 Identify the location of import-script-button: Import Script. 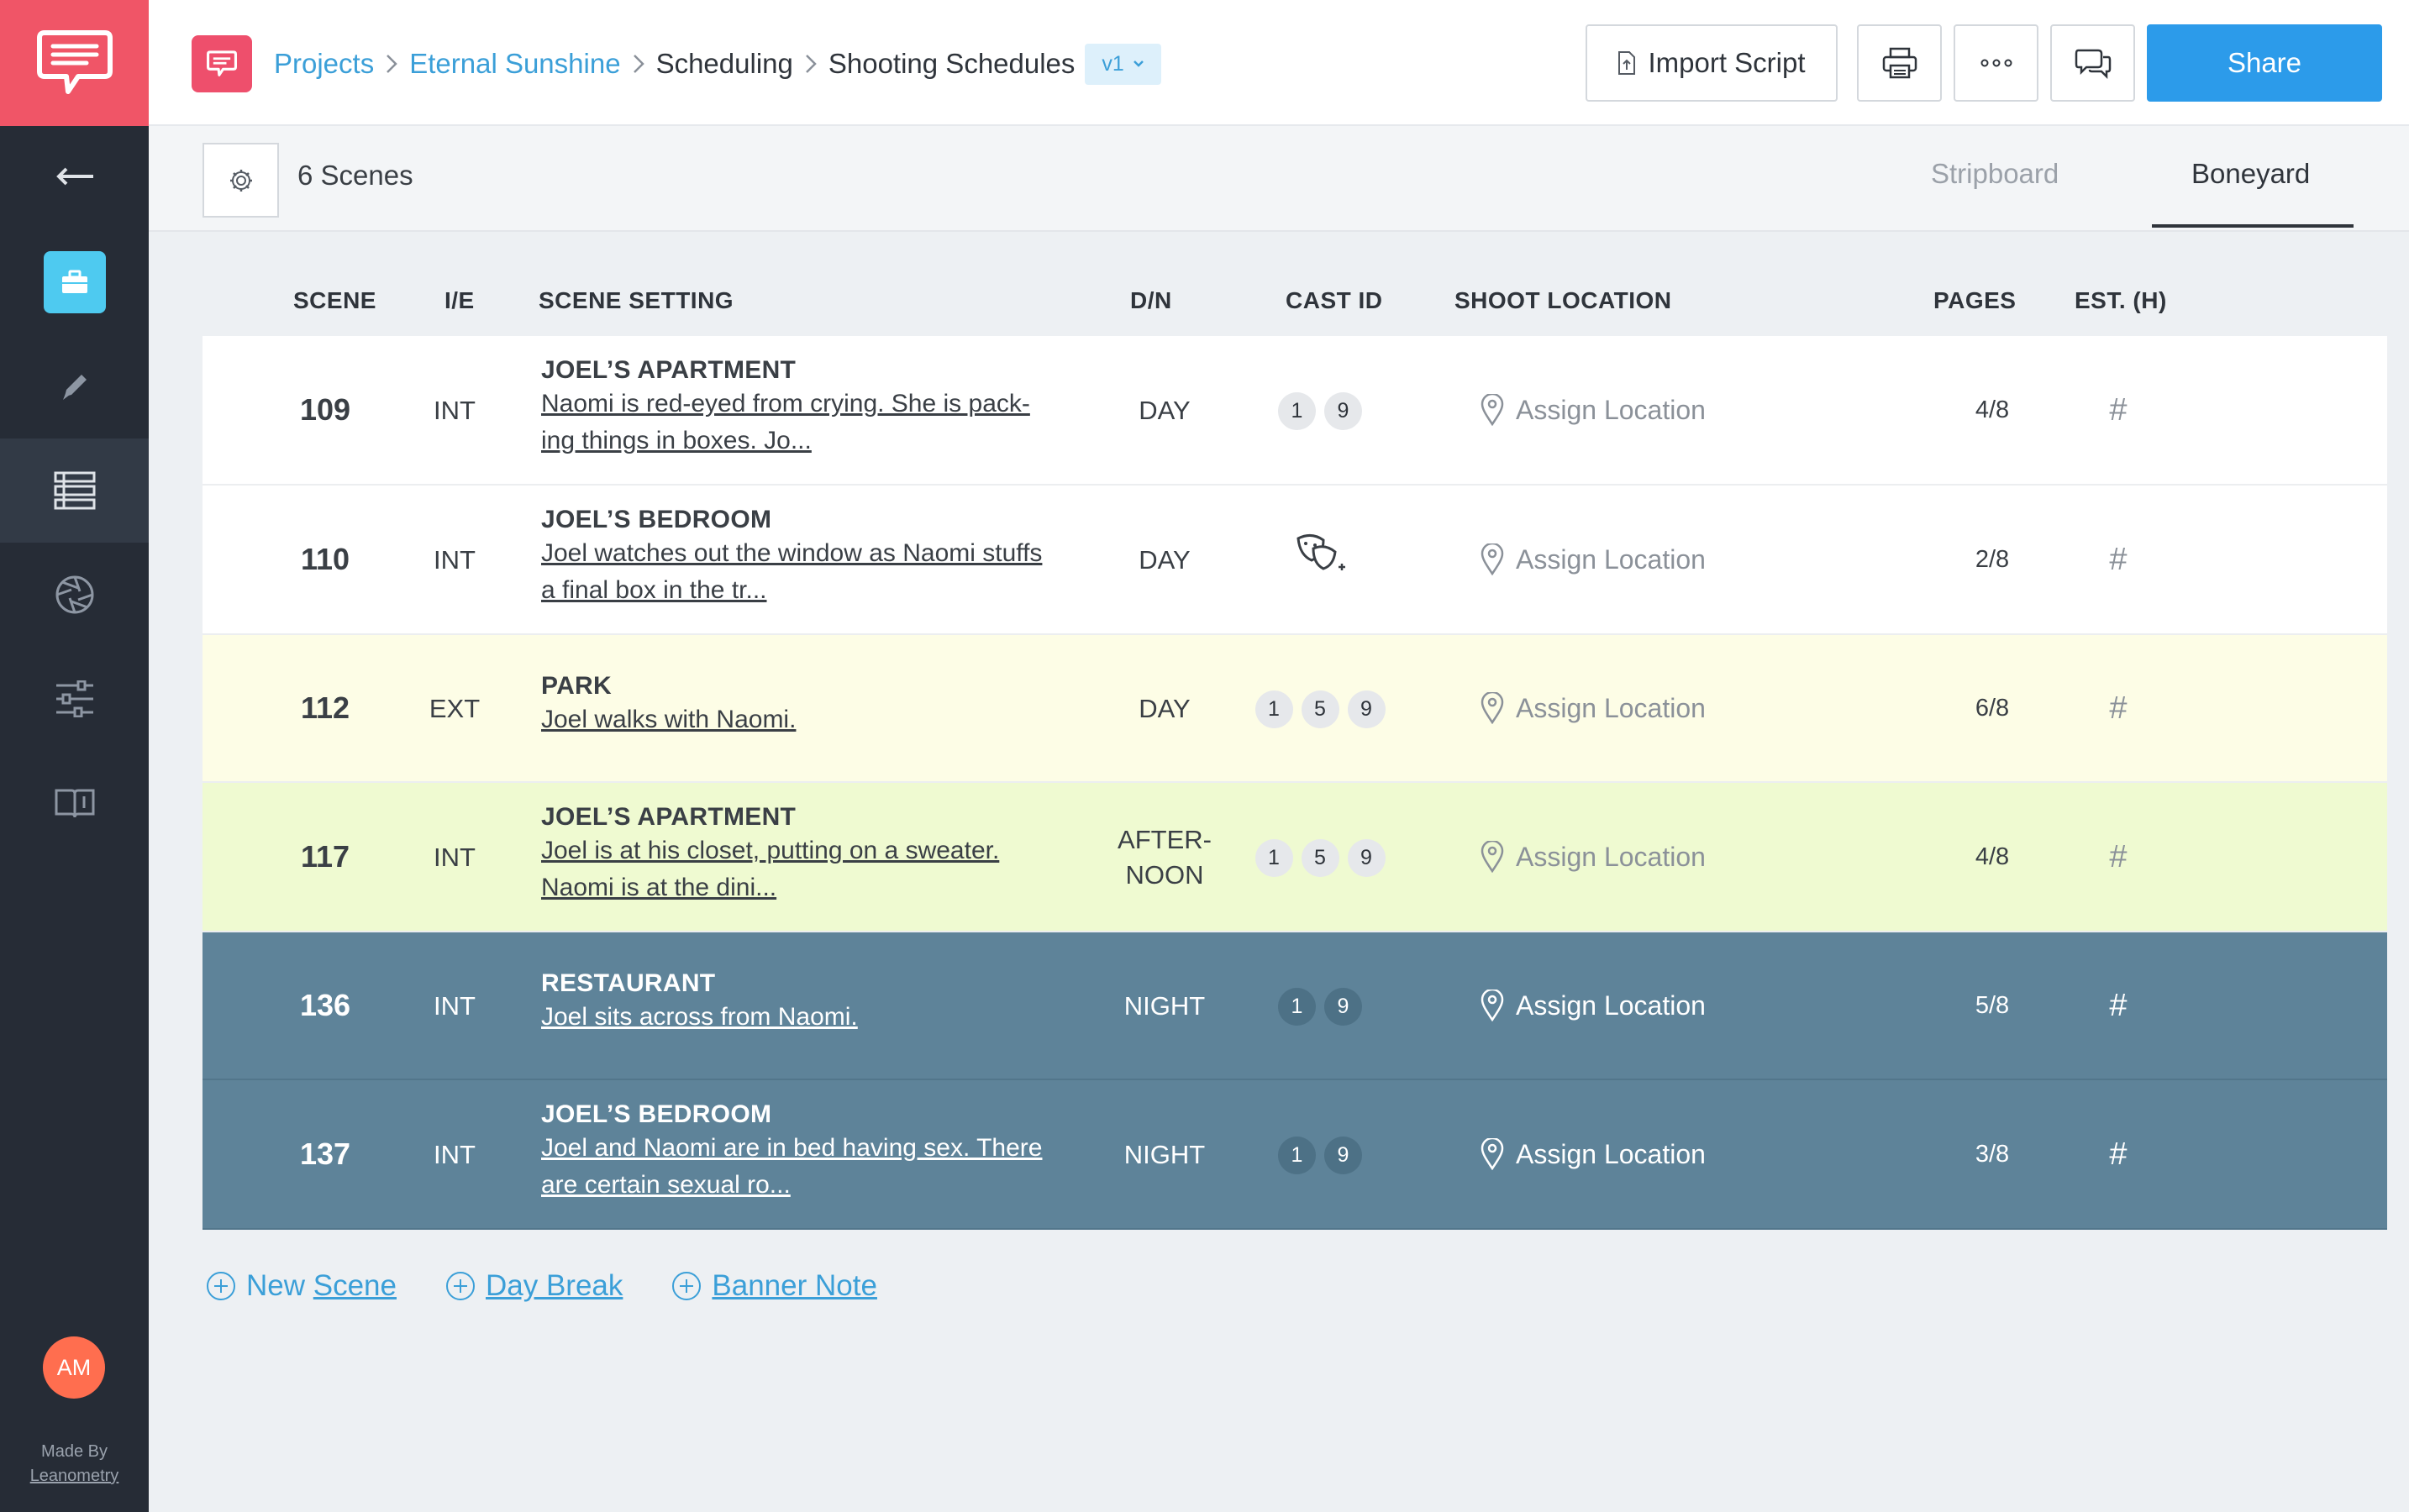
(1712, 63).